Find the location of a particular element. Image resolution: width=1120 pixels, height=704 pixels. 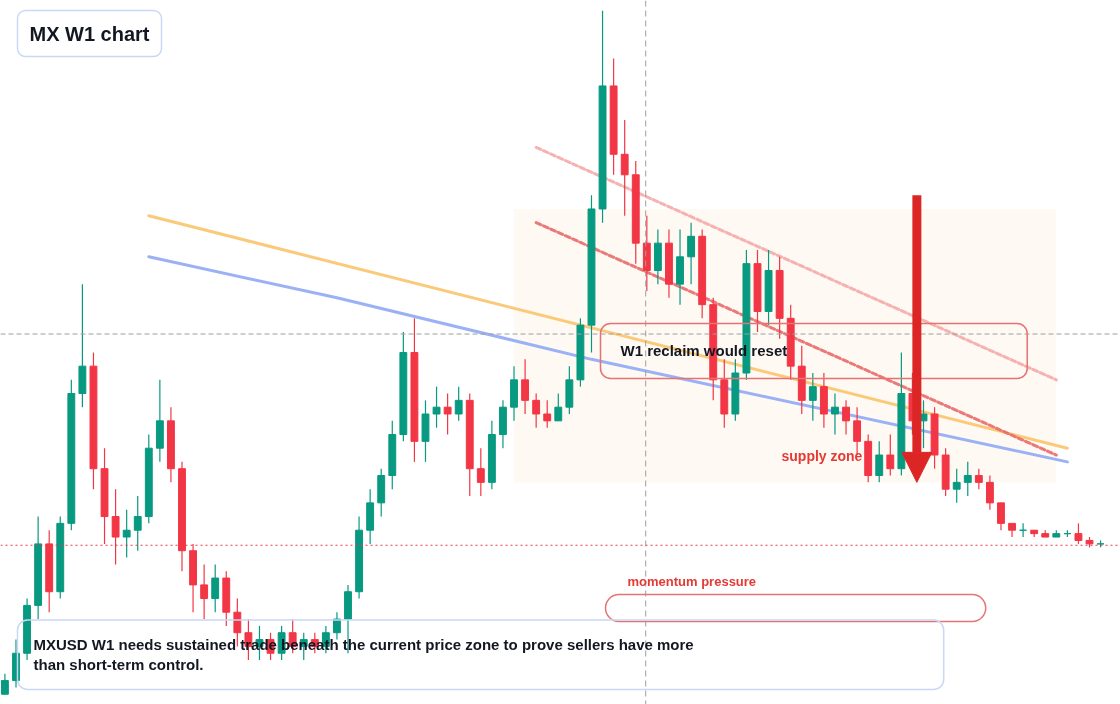

annotation: supply zone is located at coordinates (822, 455).